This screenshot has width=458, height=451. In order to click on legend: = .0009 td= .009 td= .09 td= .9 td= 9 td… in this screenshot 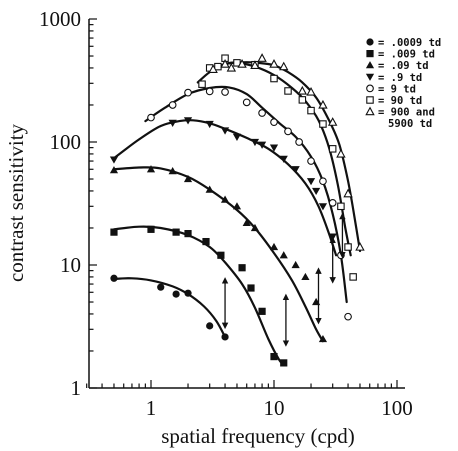, I will do `click(403, 83)`.